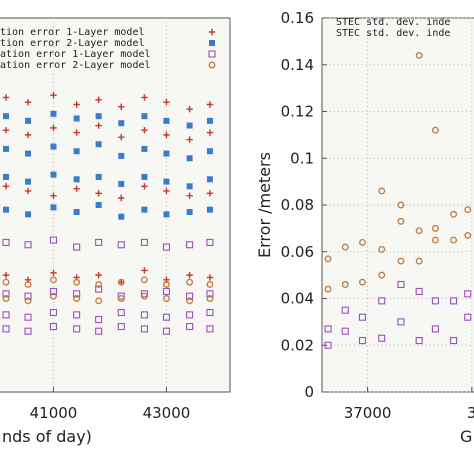 The image size is (474, 474). What do you see at coordinates (368, 413) in the screenshot?
I see `x-tick-label: 37000` at bounding box center [368, 413].